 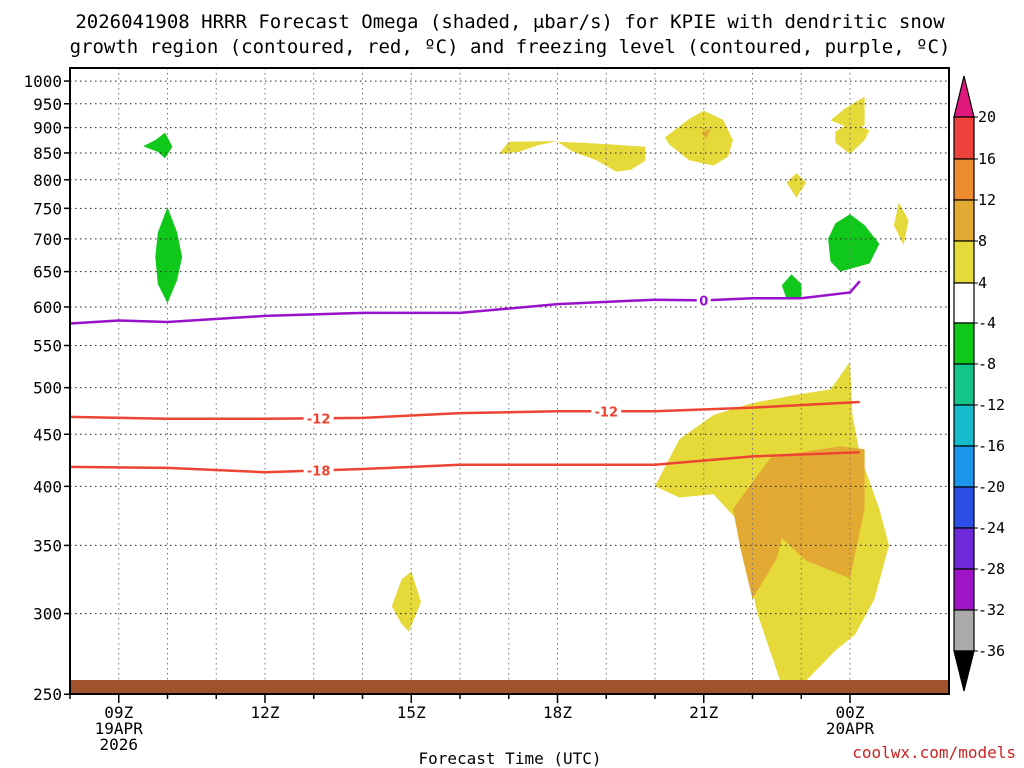 What do you see at coordinates (703, 712) in the screenshot?
I see `x-tick-label-21-1: 21Z` at bounding box center [703, 712].